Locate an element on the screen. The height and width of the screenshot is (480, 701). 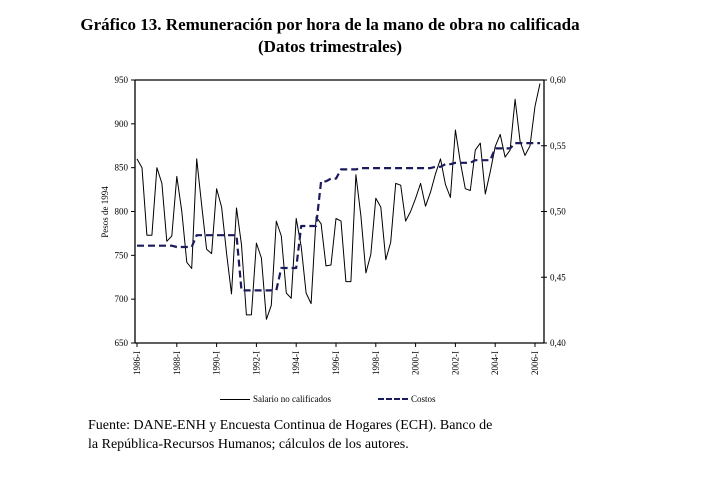
y-tick-label: 750 is located at coordinates (122, 255).